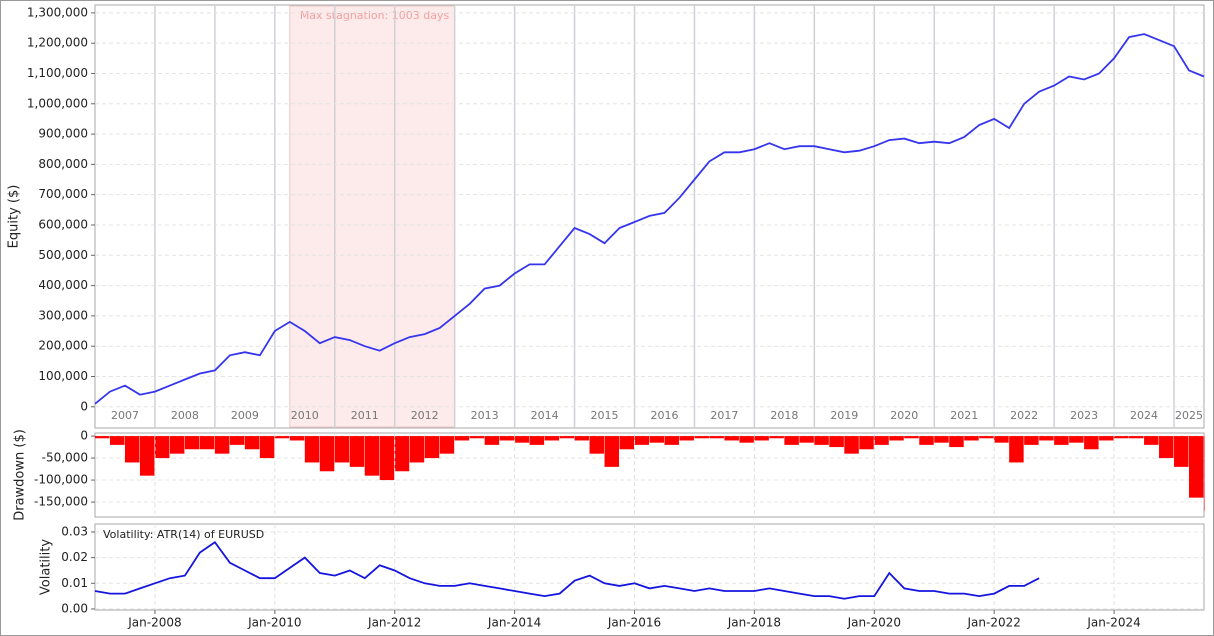 The width and height of the screenshot is (1214, 636). I want to click on annotation: Volatility: ATR(14) of EURUSD, so click(183, 534).